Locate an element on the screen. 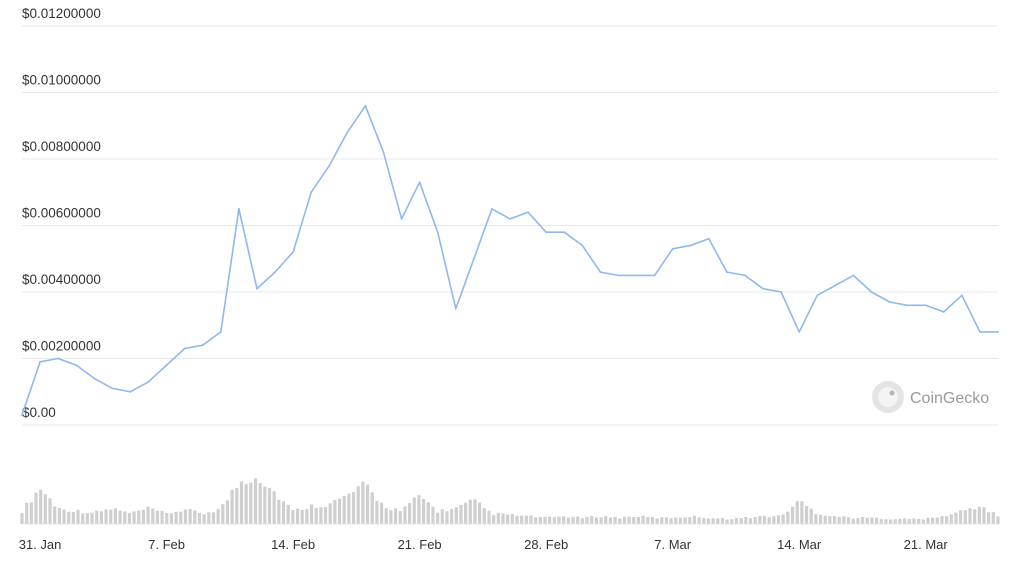  y-tick-label: $0.00800000 is located at coordinates (61, 146).